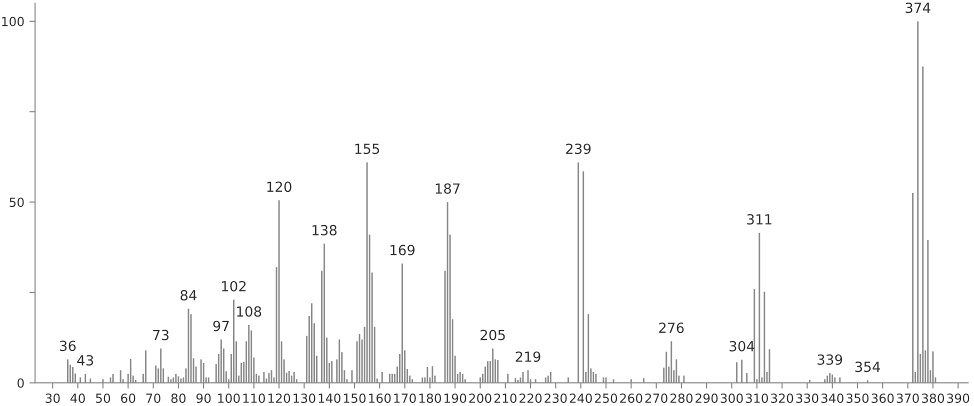 The width and height of the screenshot is (974, 406). Describe the element at coordinates (161, 335) in the screenshot. I see `annotation: 73` at that location.